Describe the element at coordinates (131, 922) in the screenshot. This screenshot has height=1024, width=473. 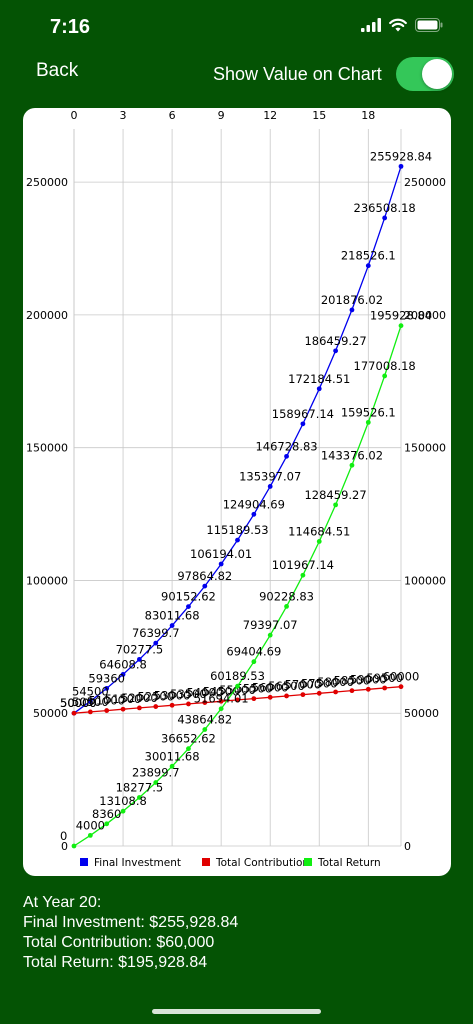
I see `summary-final-investment: Final Investment: $255,928.84` at that location.